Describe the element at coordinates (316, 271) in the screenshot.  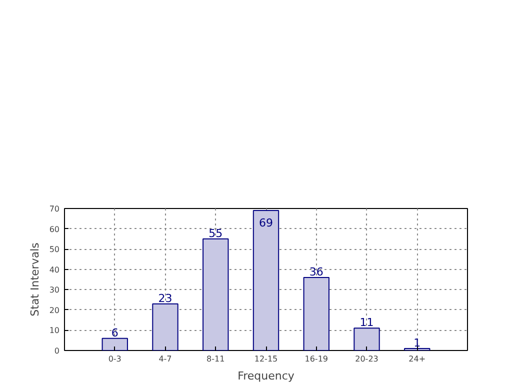
I see `data-label: 36` at that location.